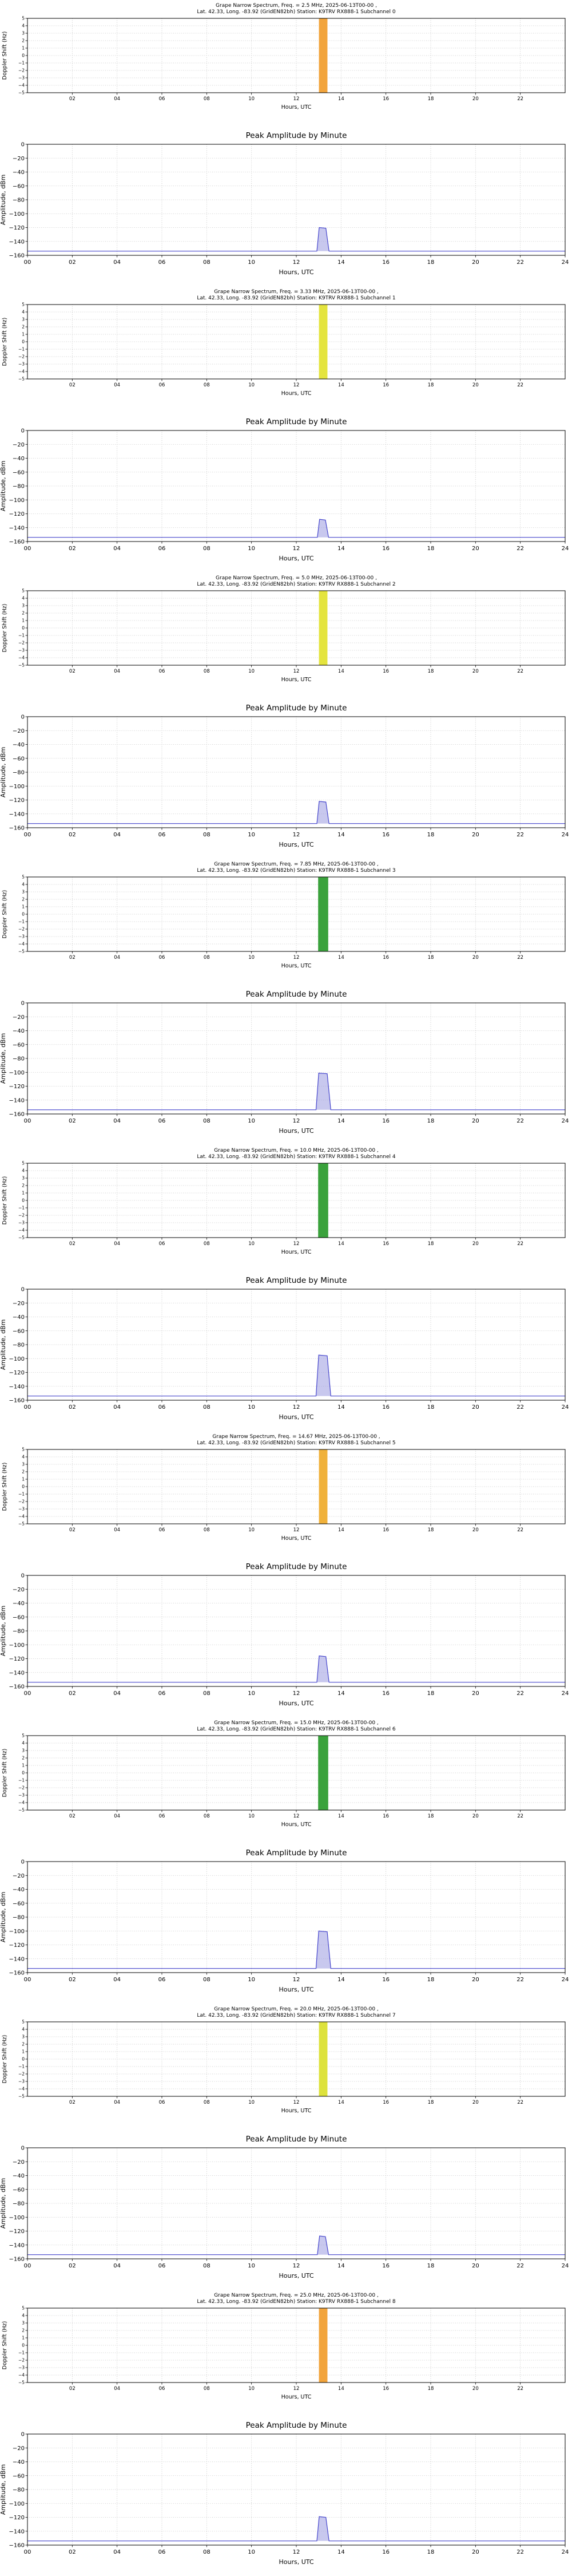  Describe the element at coordinates (19, 731) in the screenshot. I see `y-tick-label: −20` at that location.